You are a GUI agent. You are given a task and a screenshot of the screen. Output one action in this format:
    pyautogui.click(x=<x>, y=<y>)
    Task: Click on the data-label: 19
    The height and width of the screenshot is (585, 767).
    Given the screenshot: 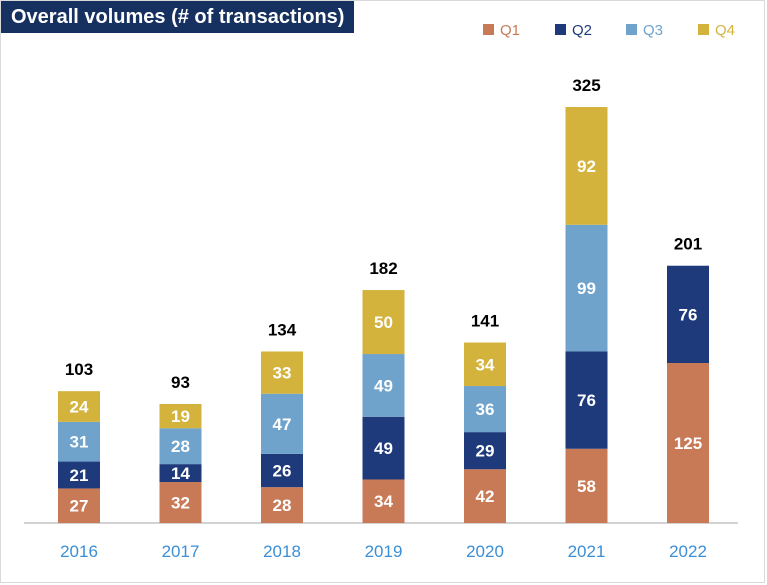 What is the action you would take?
    pyautogui.click(x=180, y=416)
    